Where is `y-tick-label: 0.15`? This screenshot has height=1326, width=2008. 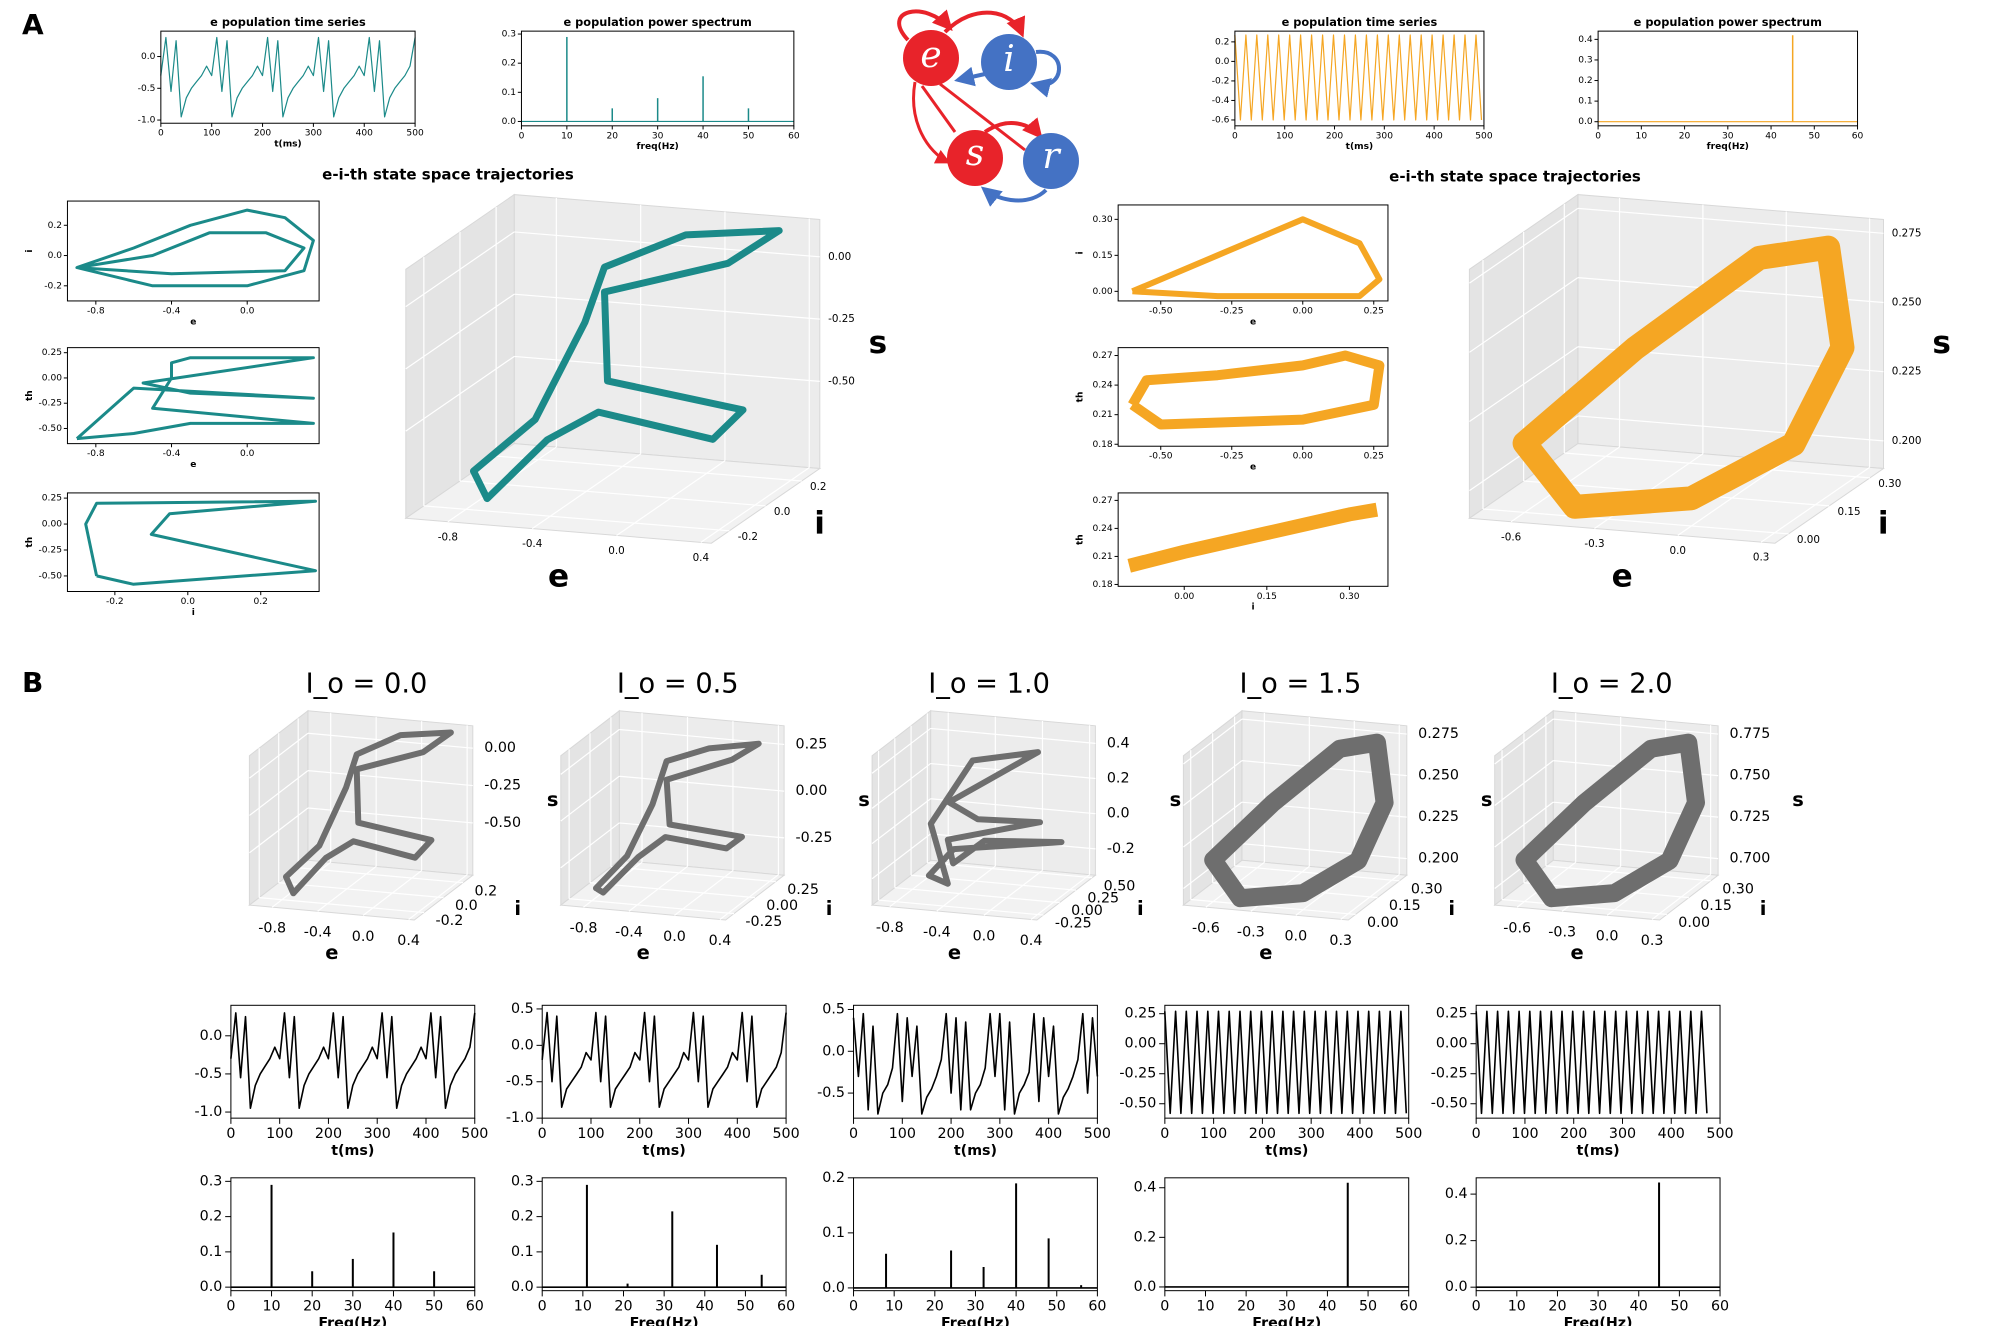
y-tick-label: 0.15 is located at coordinates (1849, 512).